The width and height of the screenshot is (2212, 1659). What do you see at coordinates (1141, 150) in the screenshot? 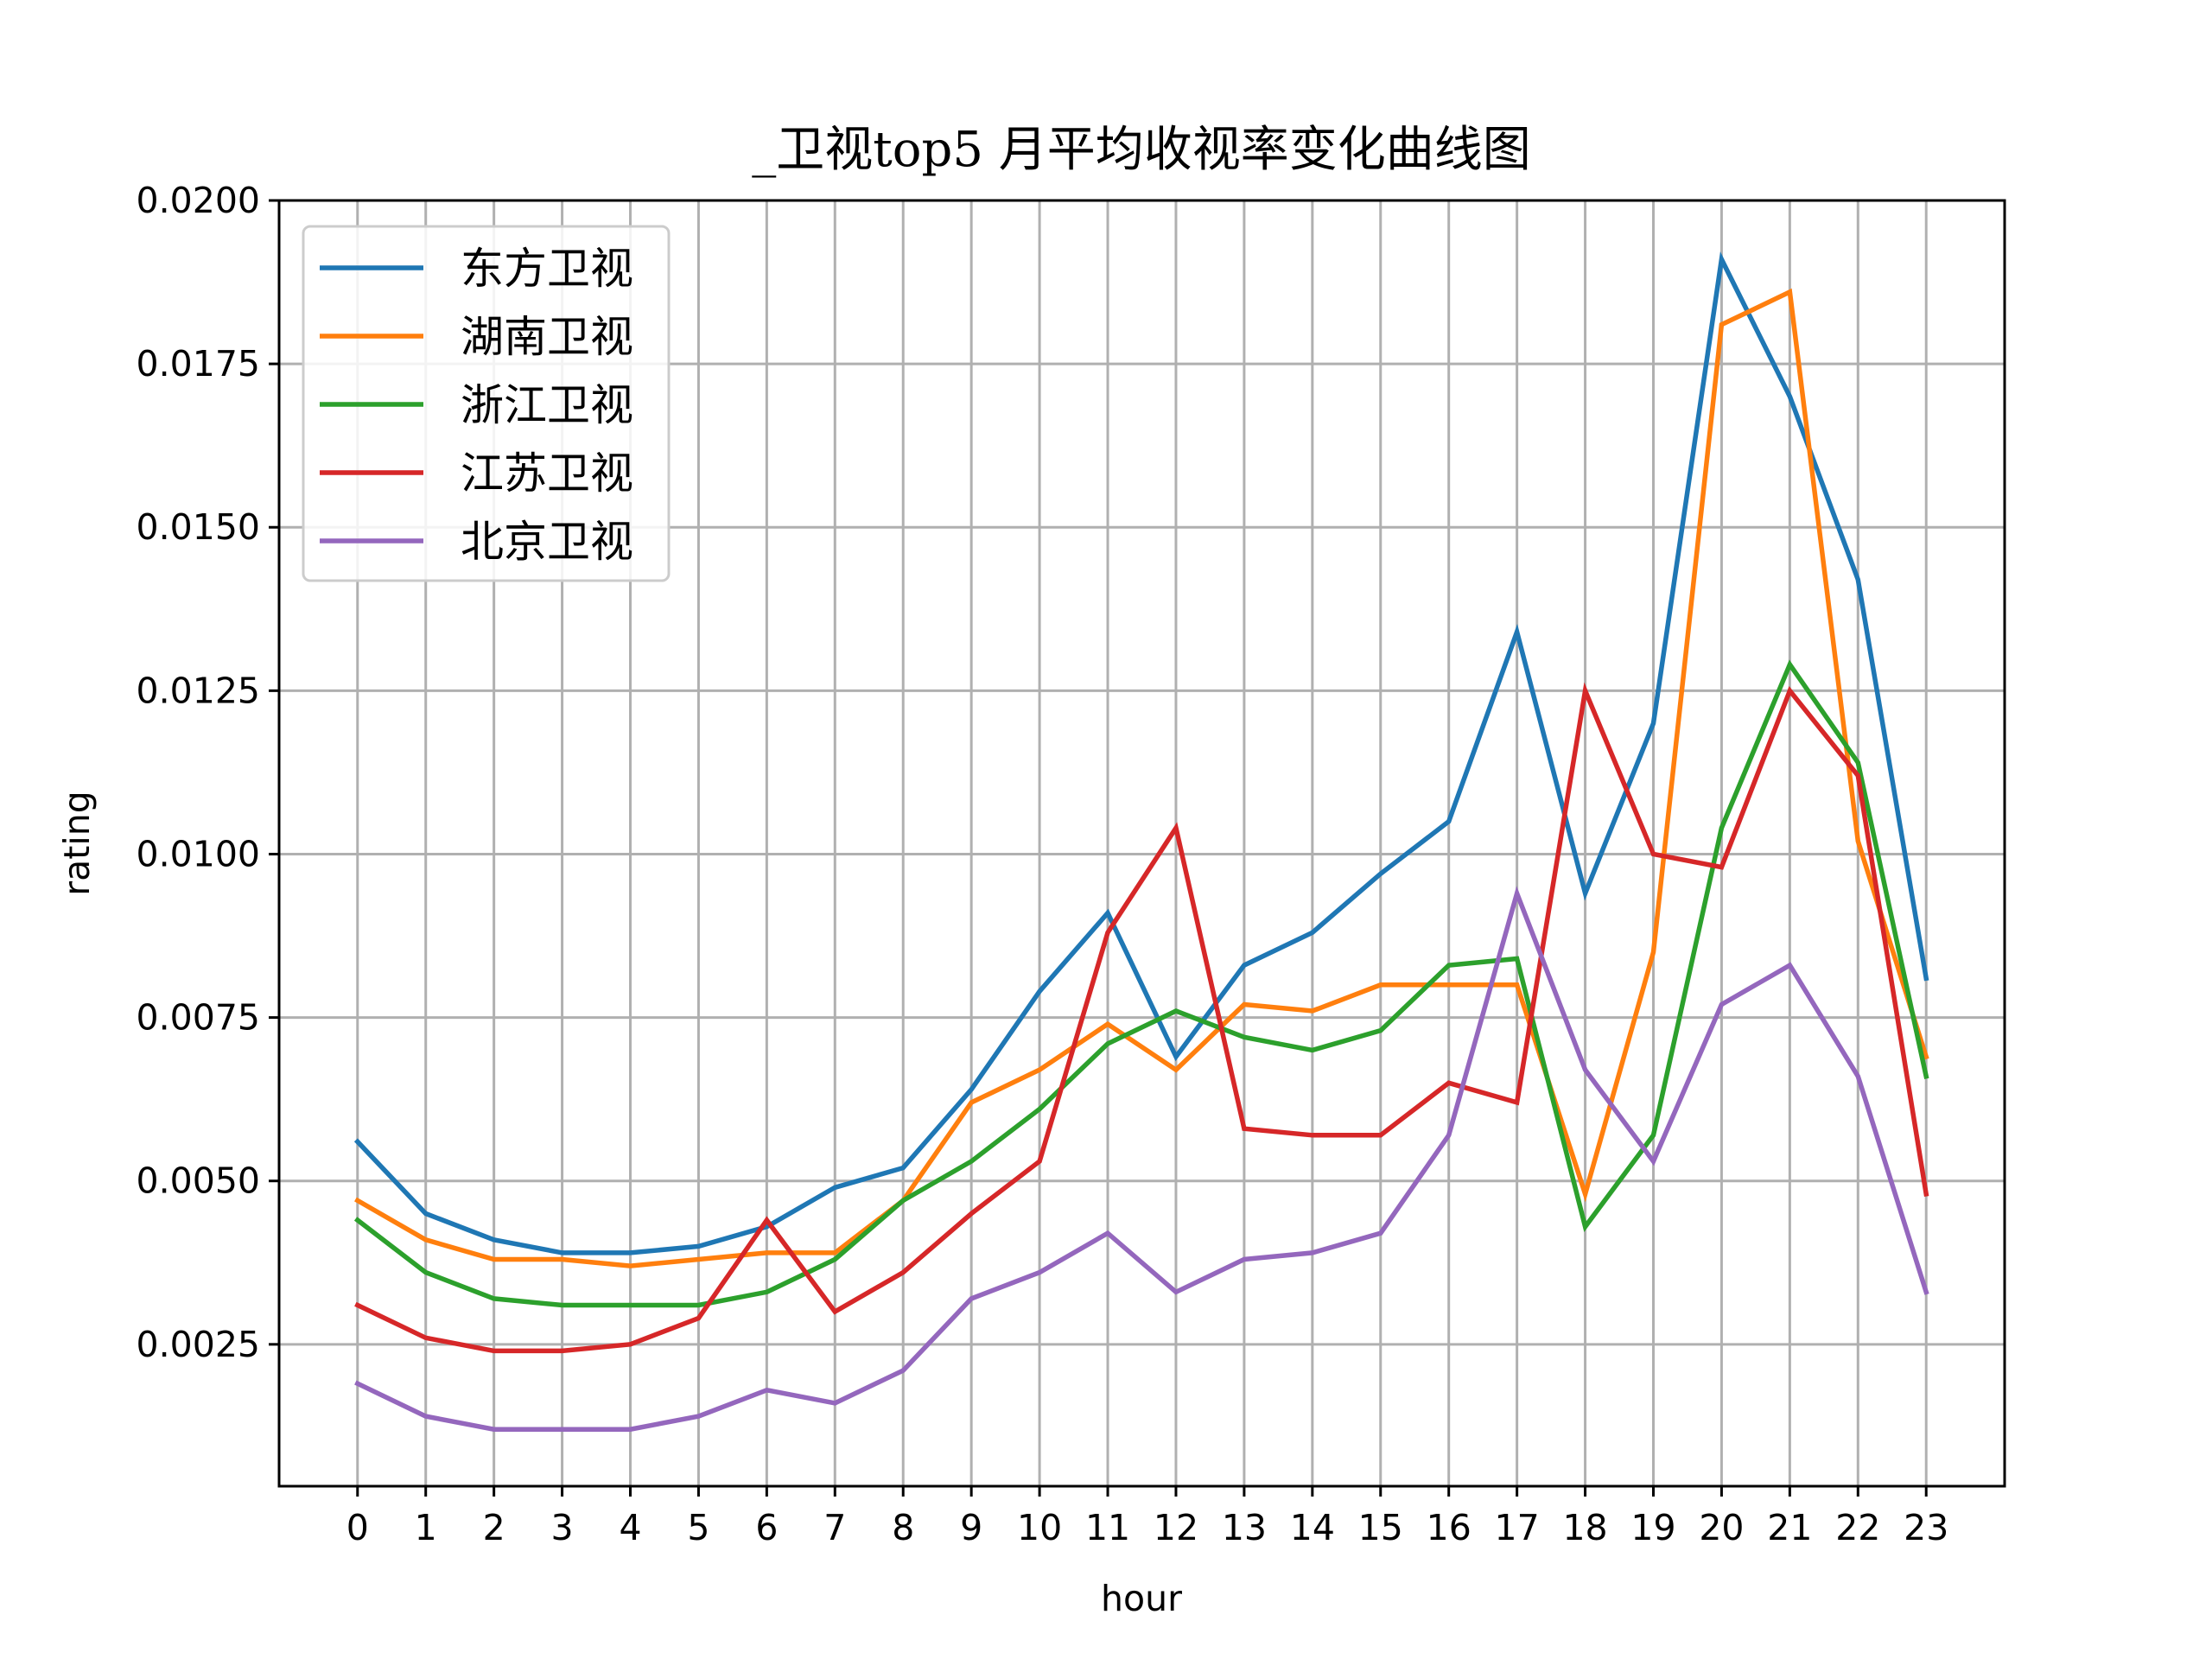
I see `chart-title: _卫视top5 月平均收视率变化曲线图` at bounding box center [1141, 150].